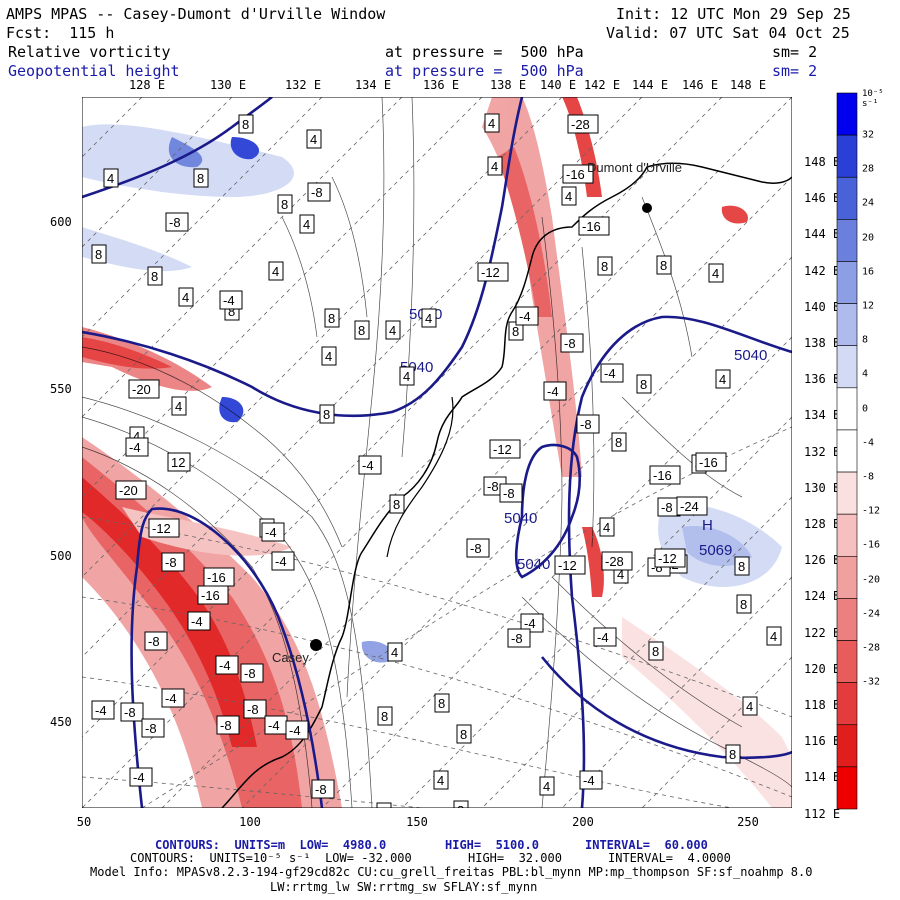  I want to click on lon-top-label: 146 E, so click(700, 85).